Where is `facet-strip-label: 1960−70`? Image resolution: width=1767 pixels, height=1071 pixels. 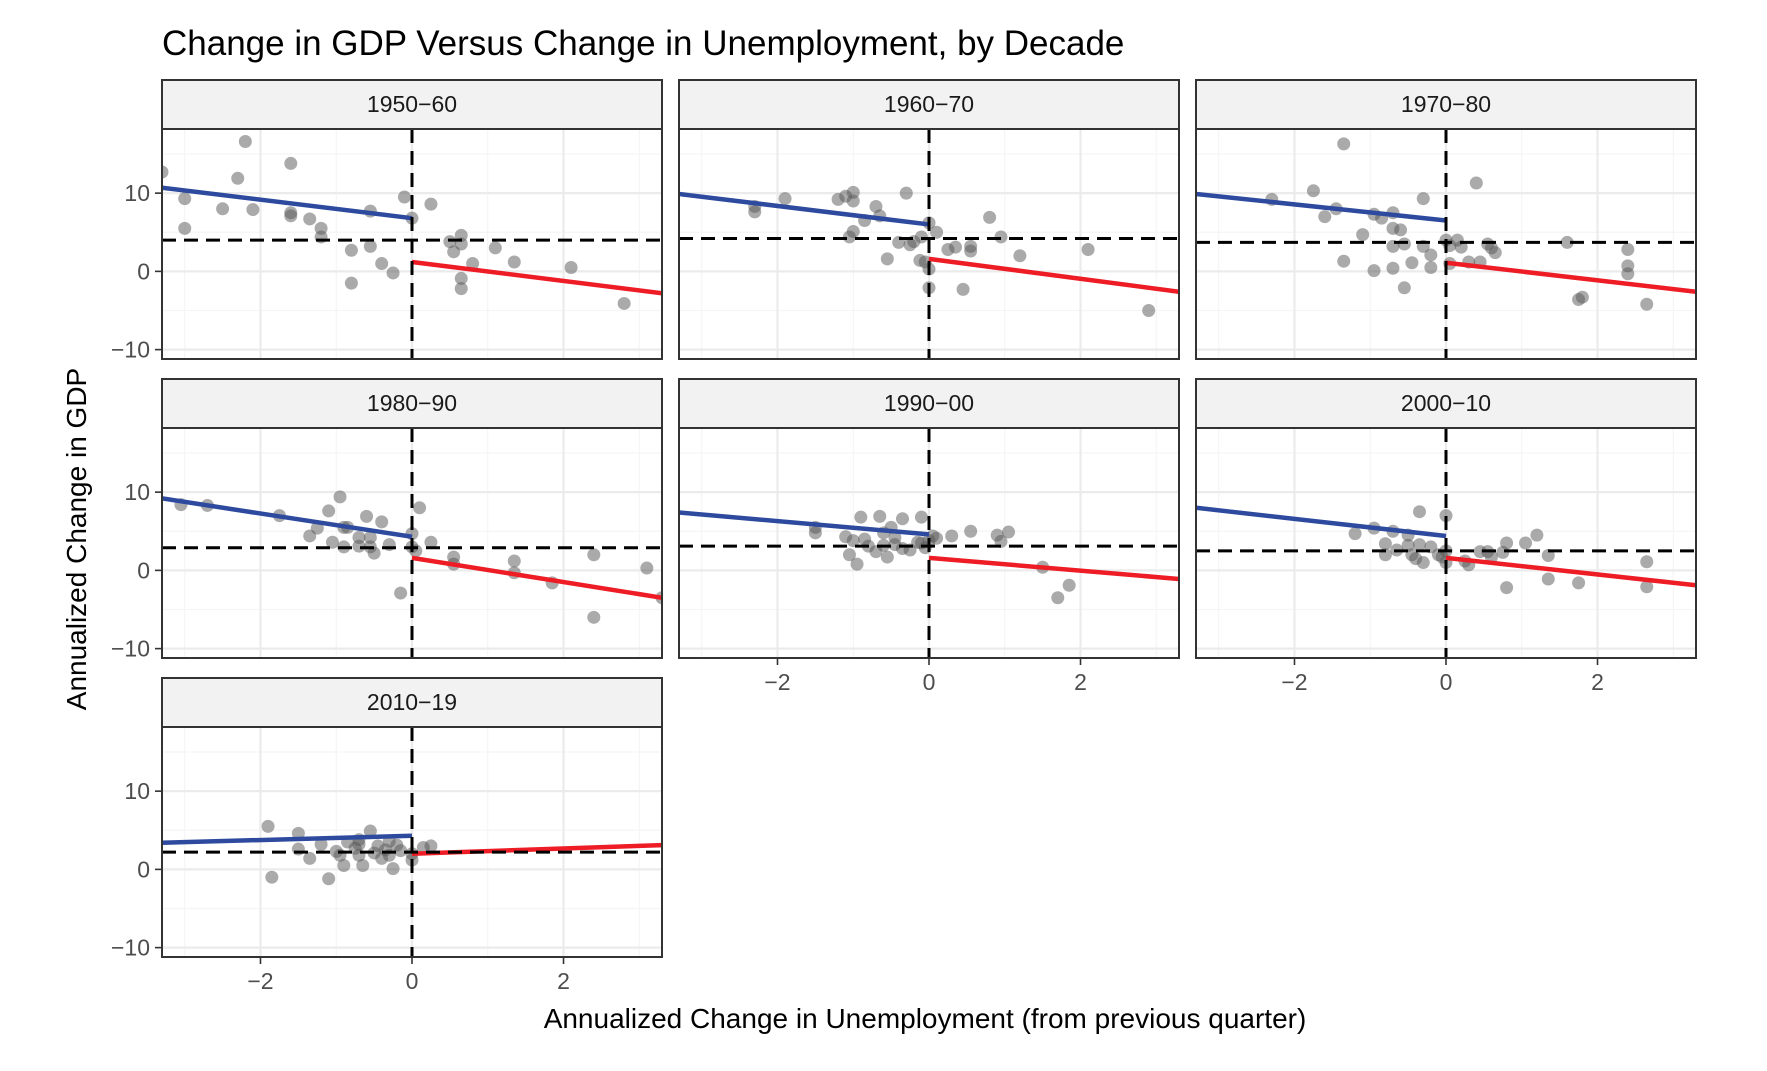
facet-strip-label: 1960−70 is located at coordinates (929, 104).